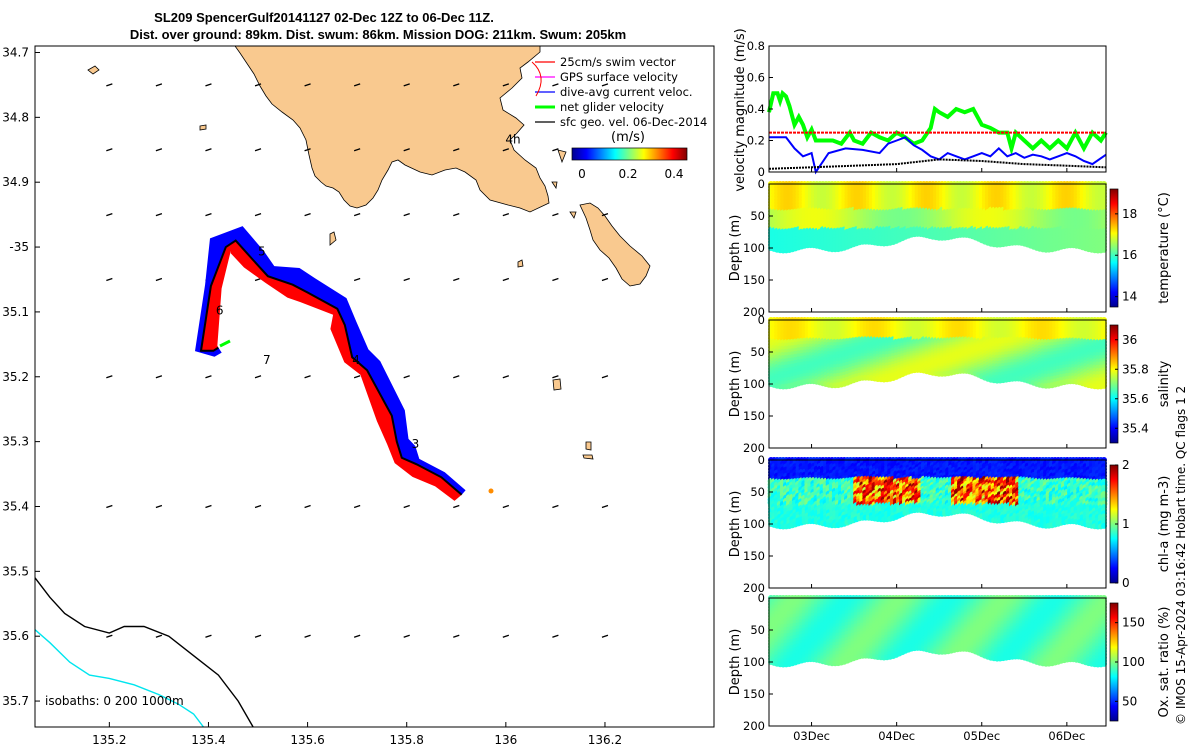  What do you see at coordinates (614, 92) in the screenshot?
I see `legend-dive-avg: dive-avg current veloc.` at bounding box center [614, 92].